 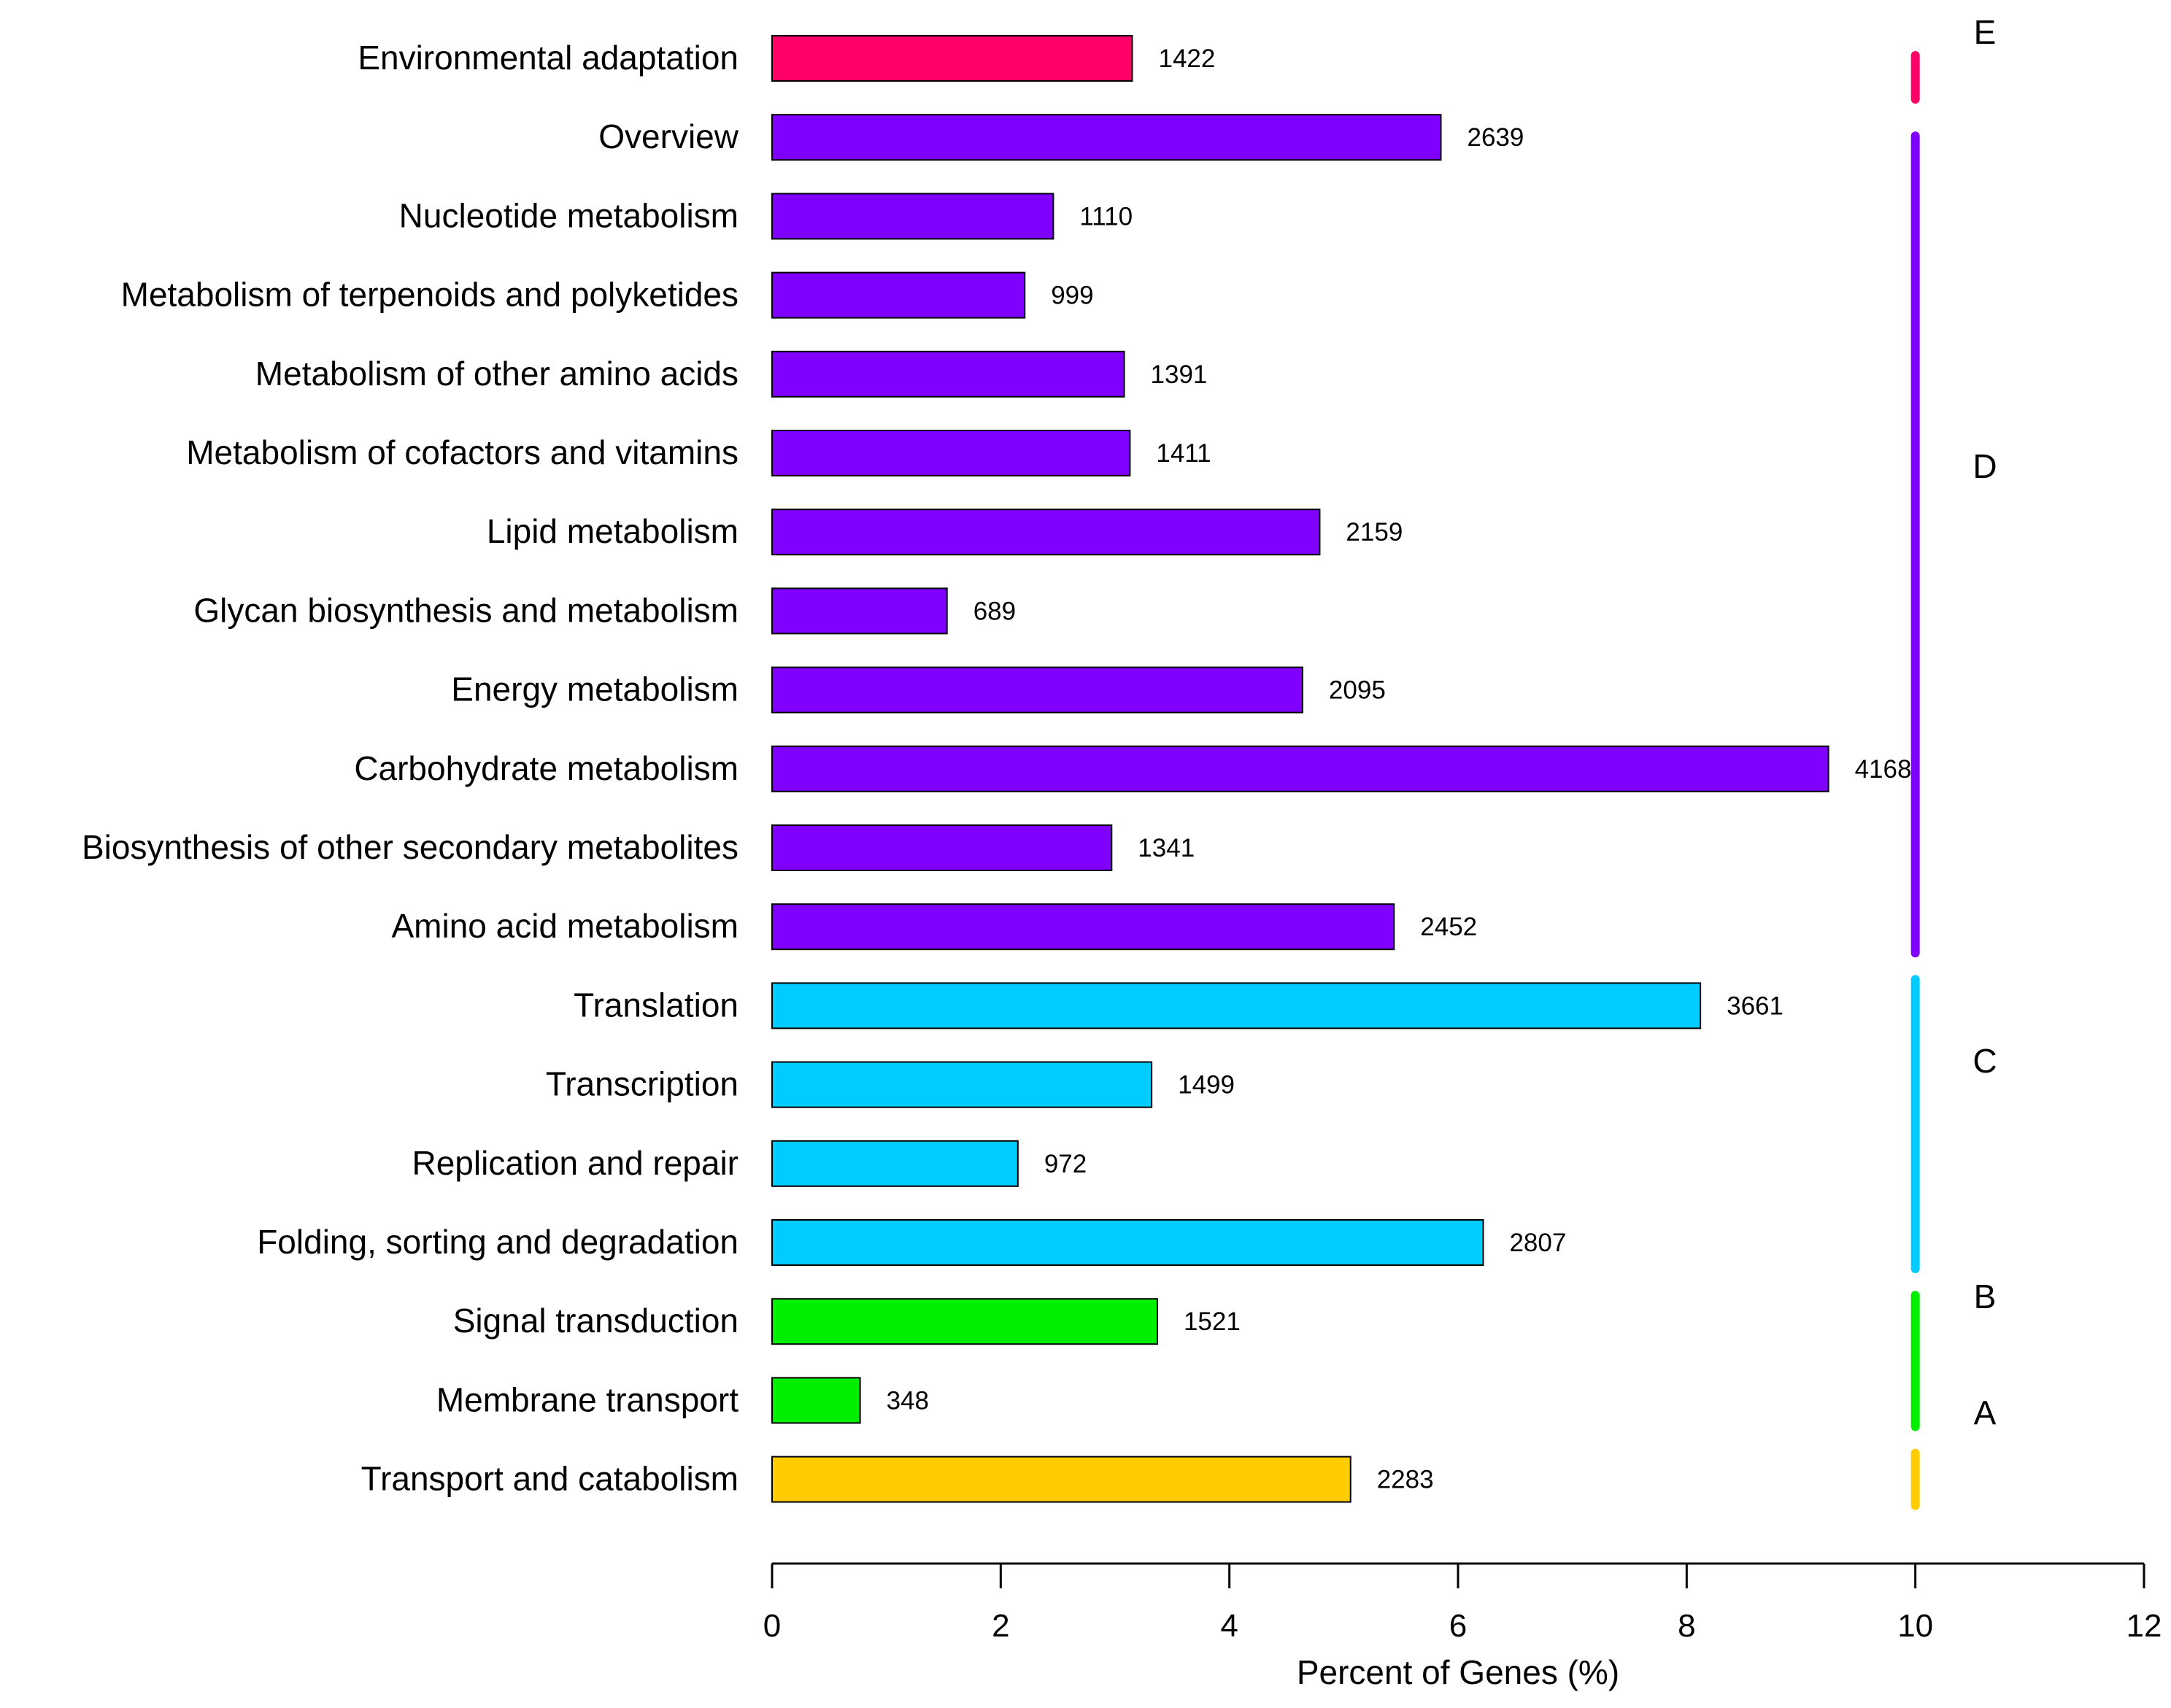 I want to click on bar-carbohydrate-metabolism, so click(x=1300, y=769).